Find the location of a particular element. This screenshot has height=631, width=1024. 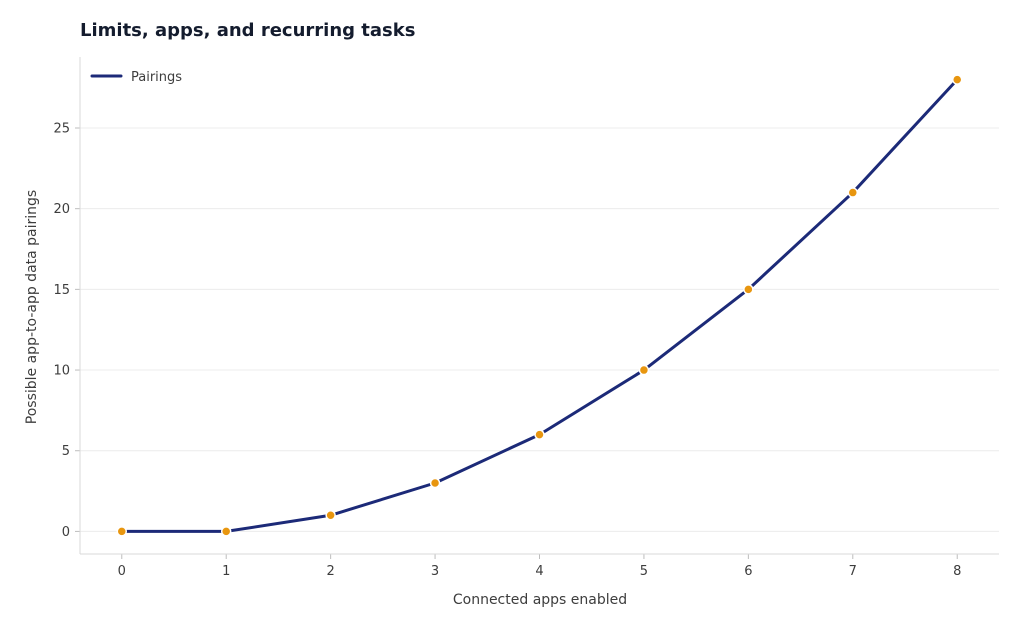

x-tick-label: 1 is located at coordinates (226, 571).